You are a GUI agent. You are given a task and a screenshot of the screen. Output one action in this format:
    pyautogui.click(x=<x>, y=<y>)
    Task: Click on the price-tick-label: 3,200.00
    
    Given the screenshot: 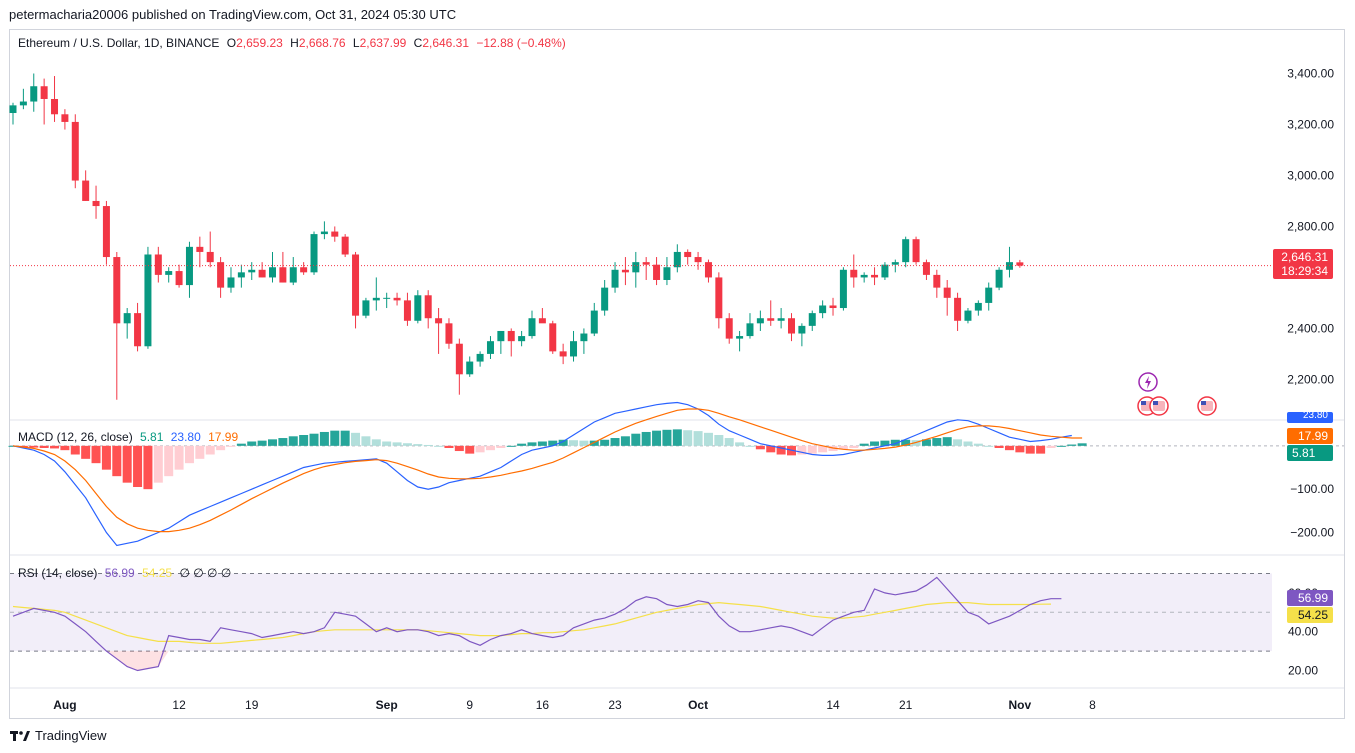 What is the action you would take?
    pyautogui.click(x=1310, y=124)
    